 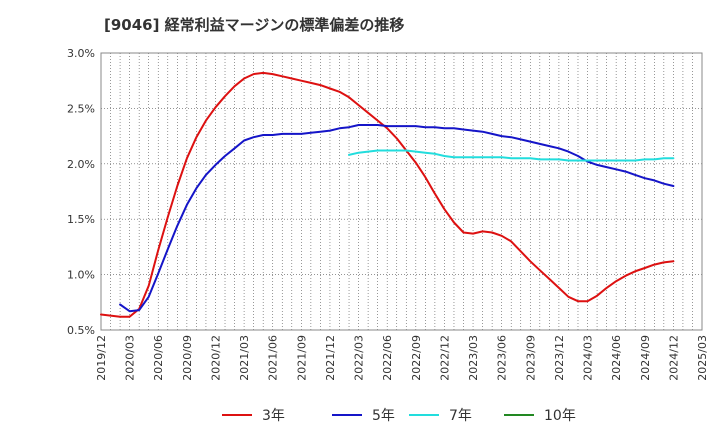 What do you see at coordinates (81, 330) in the screenshot?
I see `y-tick-label: 0.5%` at bounding box center [81, 330].